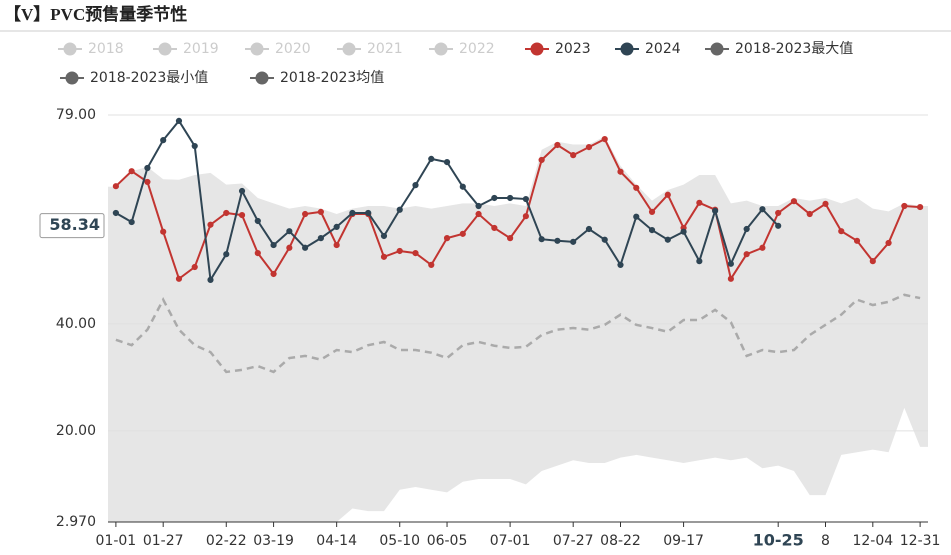 The image size is (951, 555). What do you see at coordinates (573, 49) in the screenshot?
I see `legend-label: 2023` at bounding box center [573, 49].